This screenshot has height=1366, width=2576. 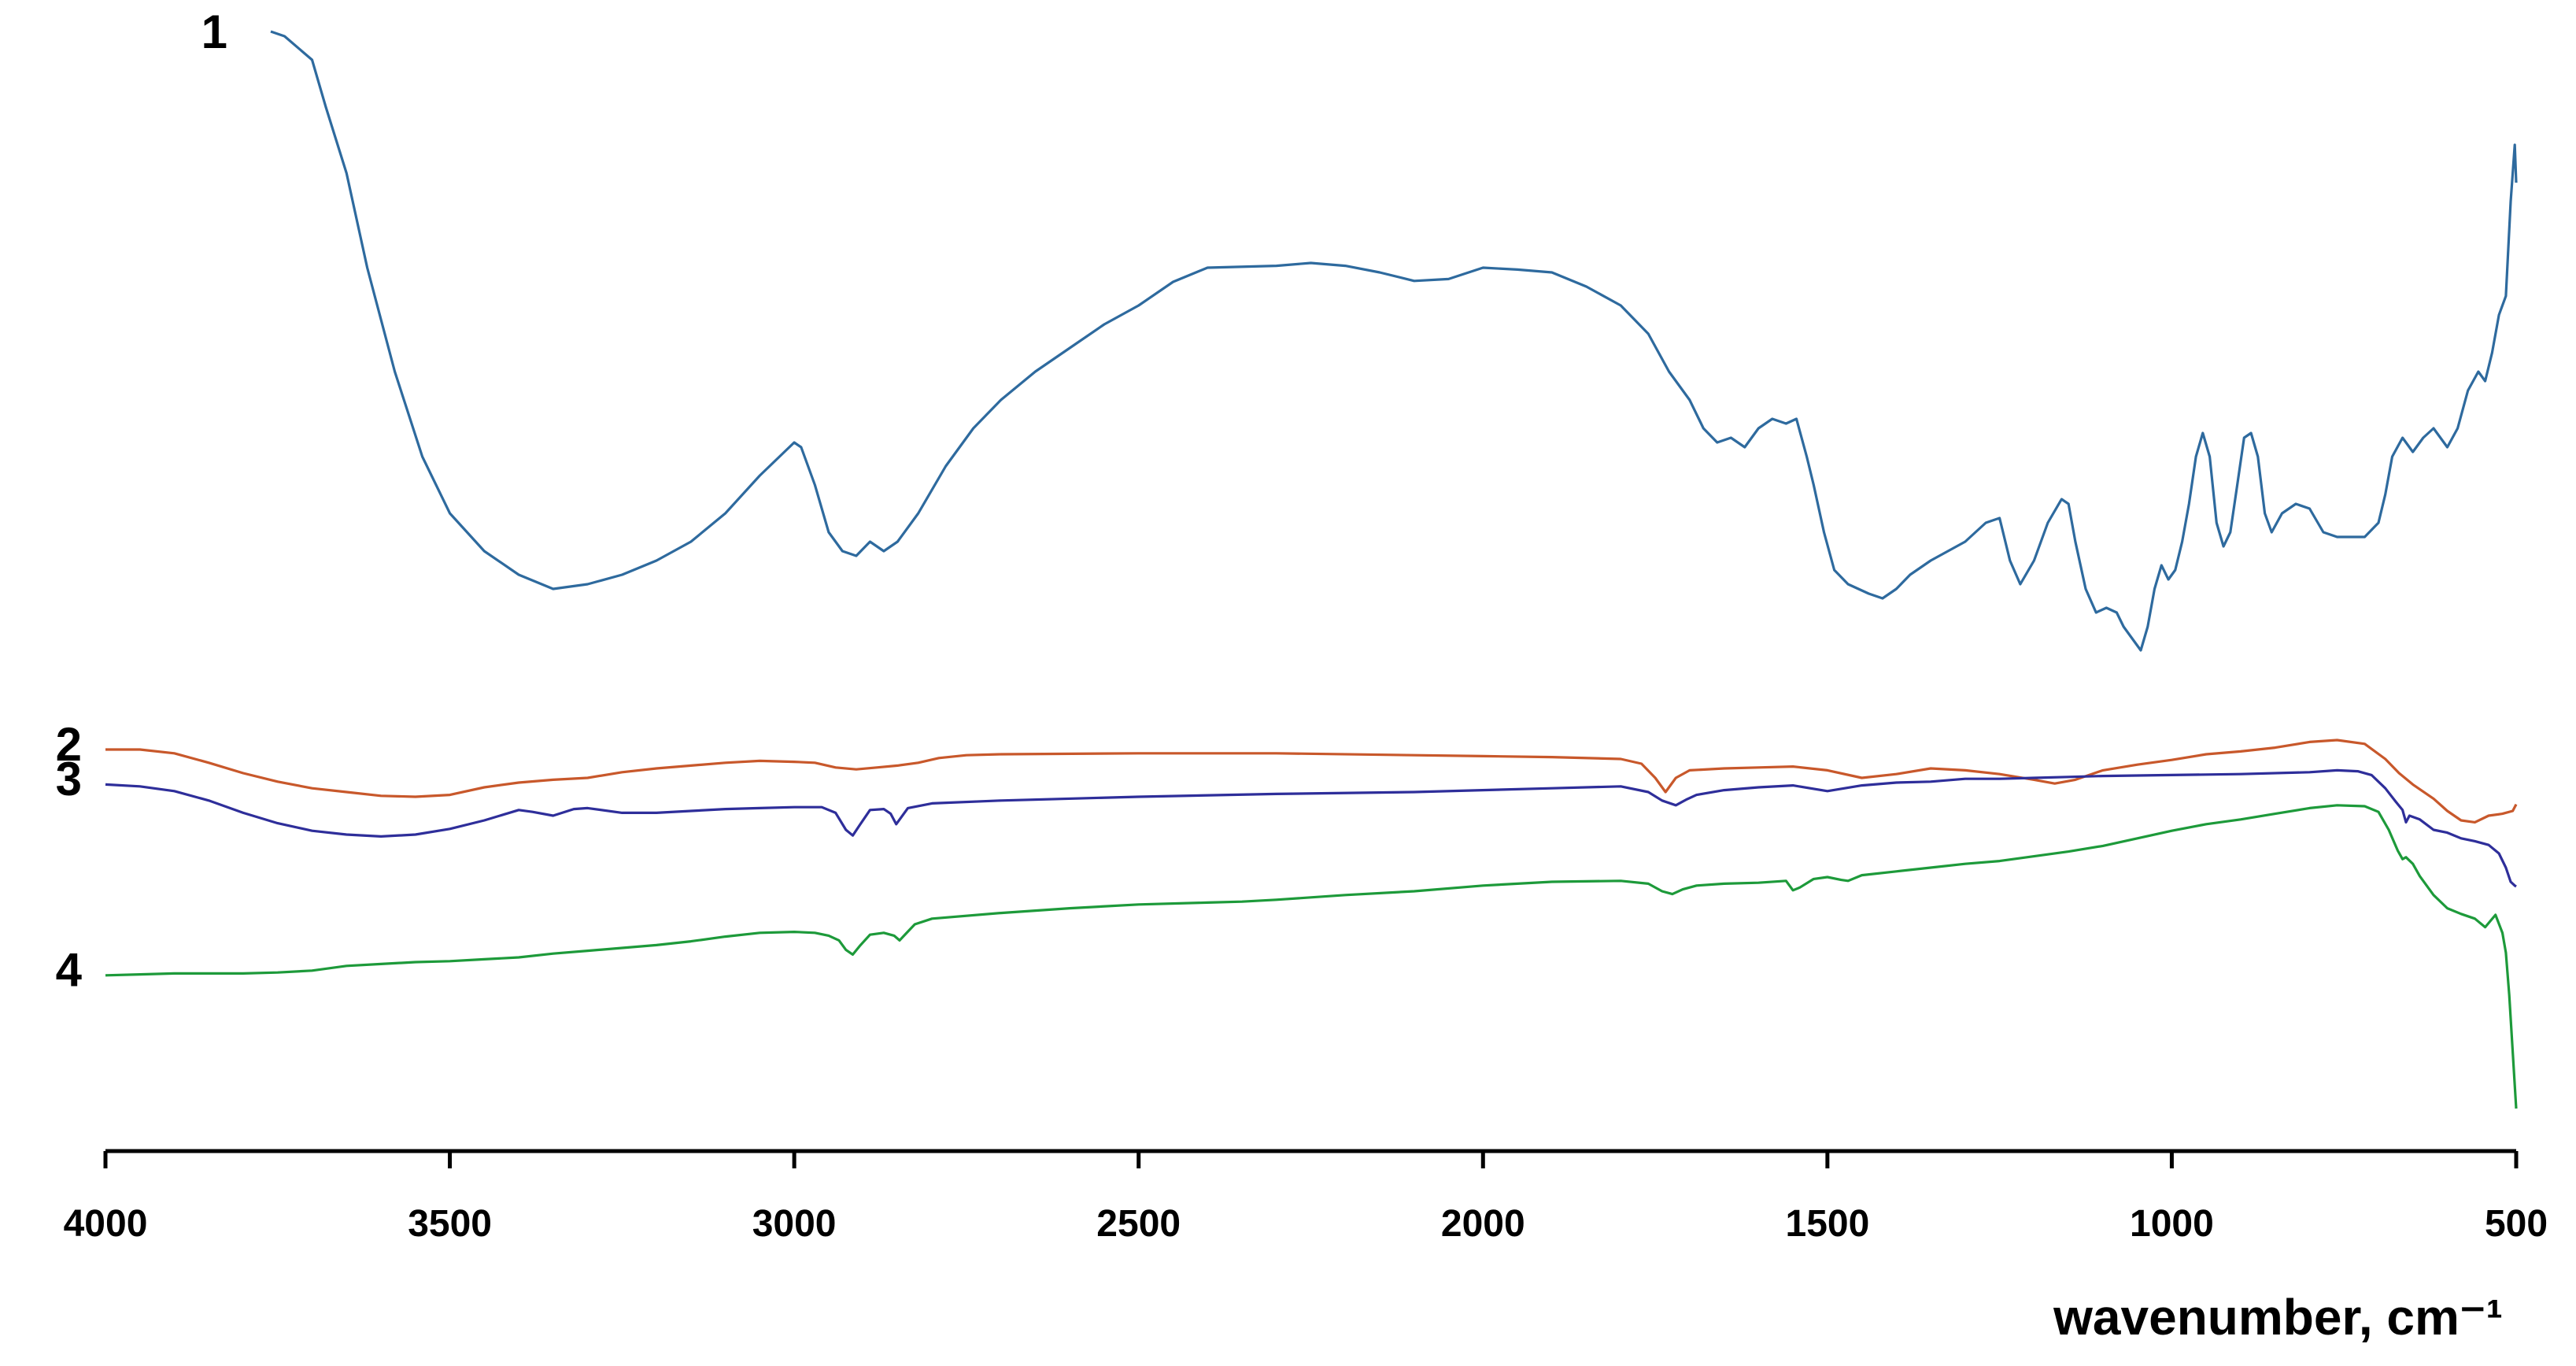 I want to click on x-tick-label-3000: 3000, so click(x=794, y=1224).